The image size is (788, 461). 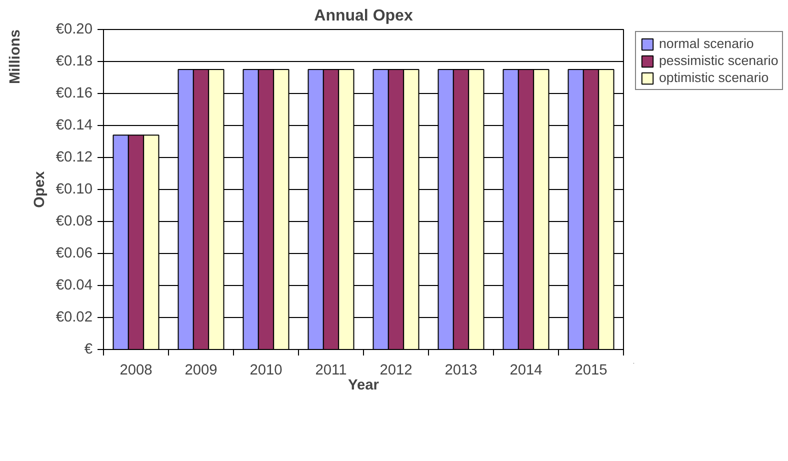 I want to click on x-tick-label: 2011, so click(x=331, y=370).